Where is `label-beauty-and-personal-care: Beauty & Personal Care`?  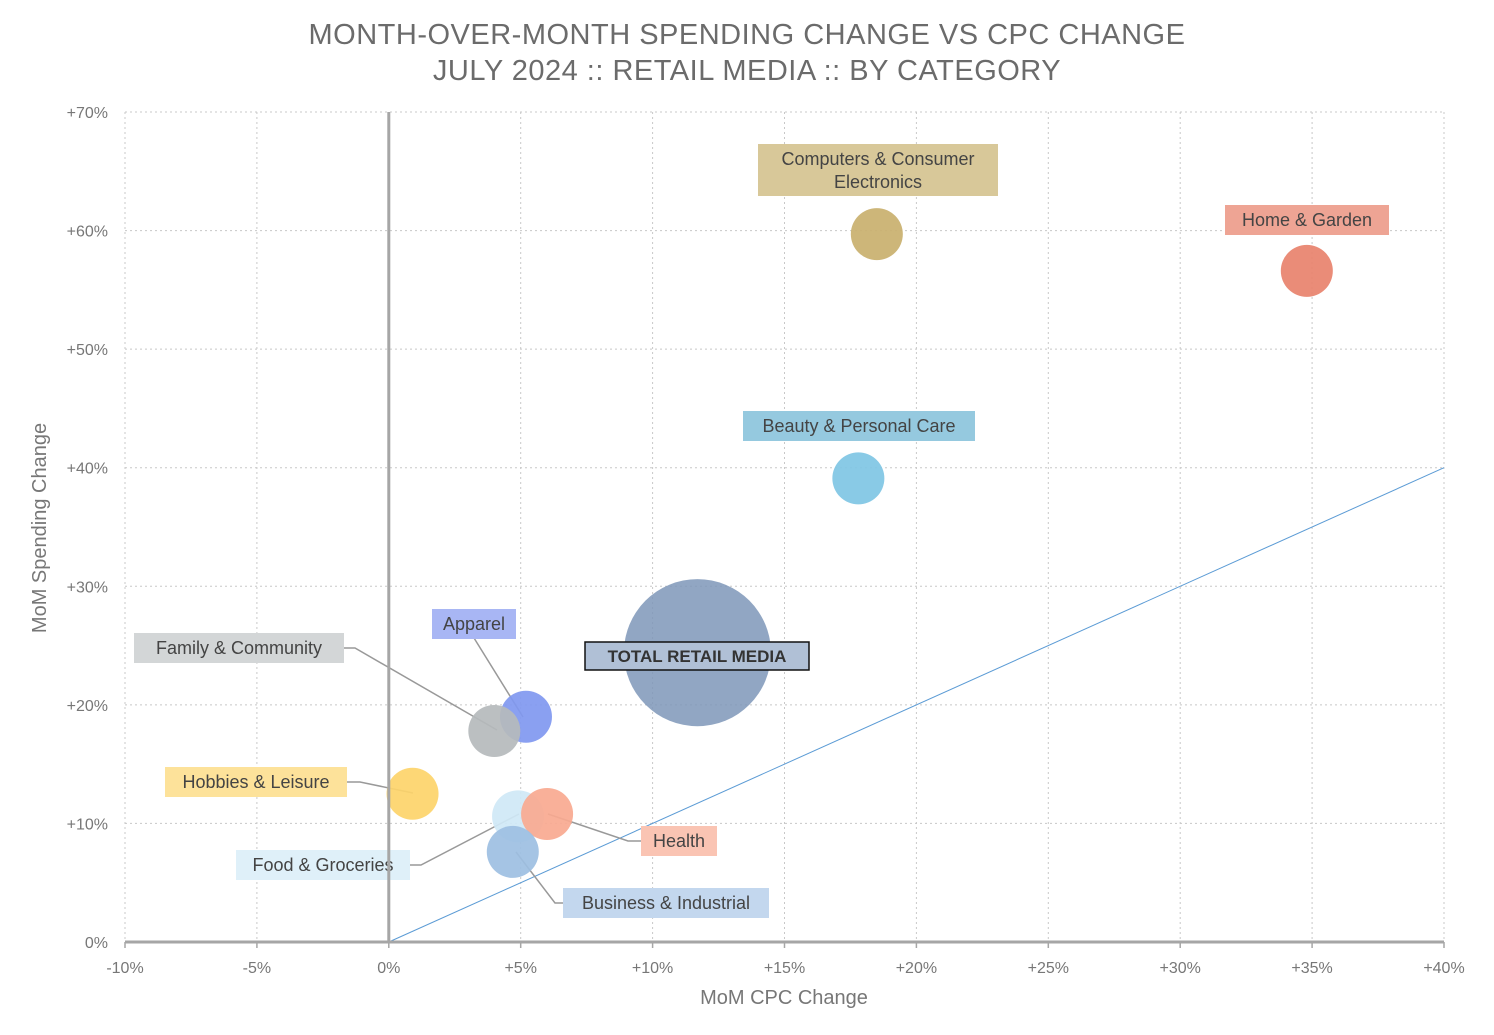 label-beauty-and-personal-care: Beauty & Personal Care is located at coordinates (858, 426).